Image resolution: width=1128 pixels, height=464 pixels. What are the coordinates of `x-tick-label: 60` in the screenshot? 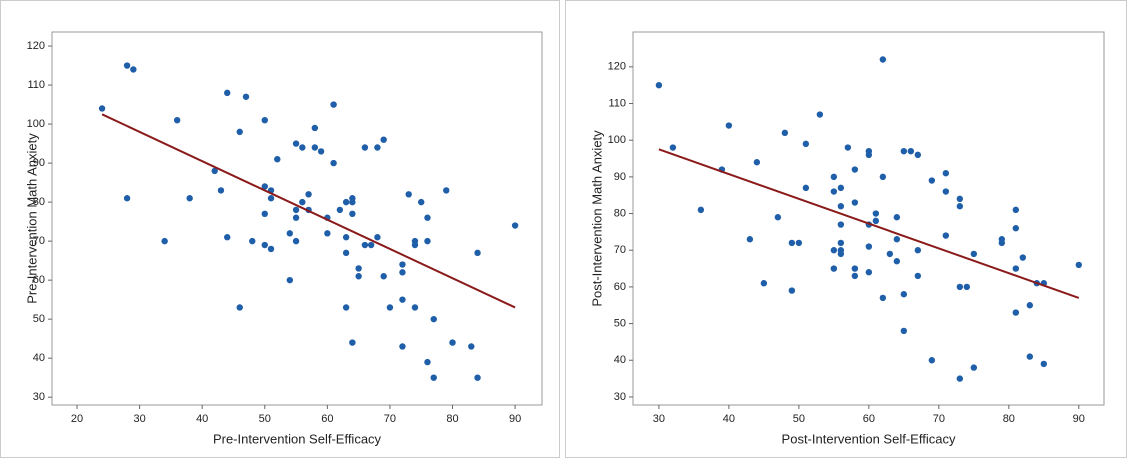 It's located at (869, 419).